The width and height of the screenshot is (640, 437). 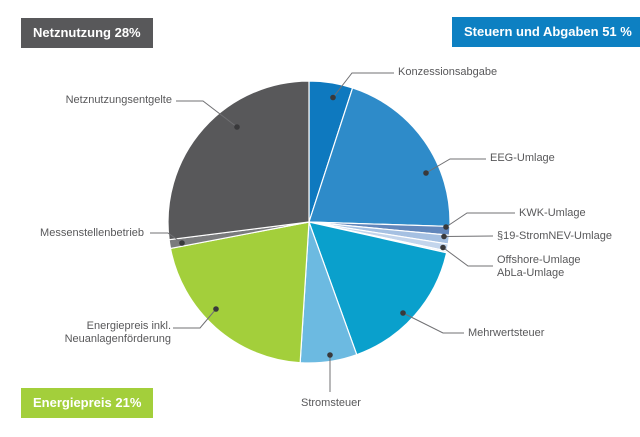 I want to click on pie-slice-eeg-umlage, so click(x=379, y=157).